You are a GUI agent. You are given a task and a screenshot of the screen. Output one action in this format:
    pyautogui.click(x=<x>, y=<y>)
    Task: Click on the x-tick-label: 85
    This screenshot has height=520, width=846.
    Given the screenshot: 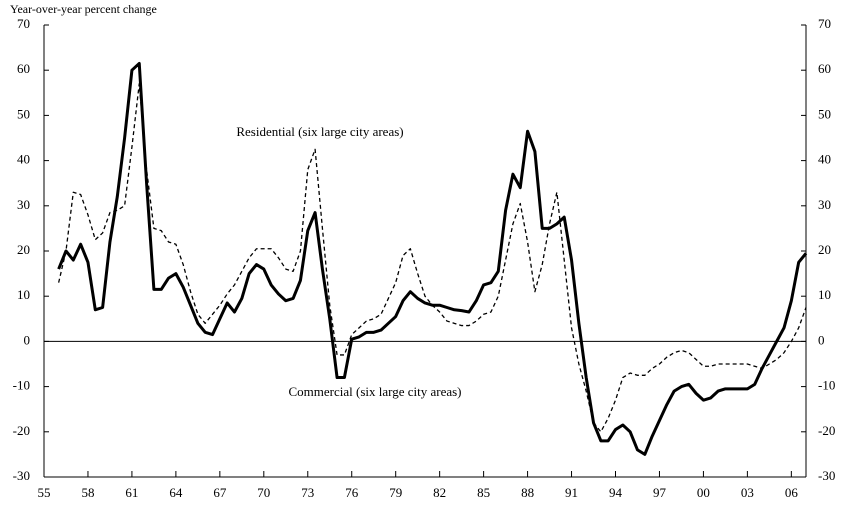 What is the action you would take?
    pyautogui.click(x=483, y=492)
    